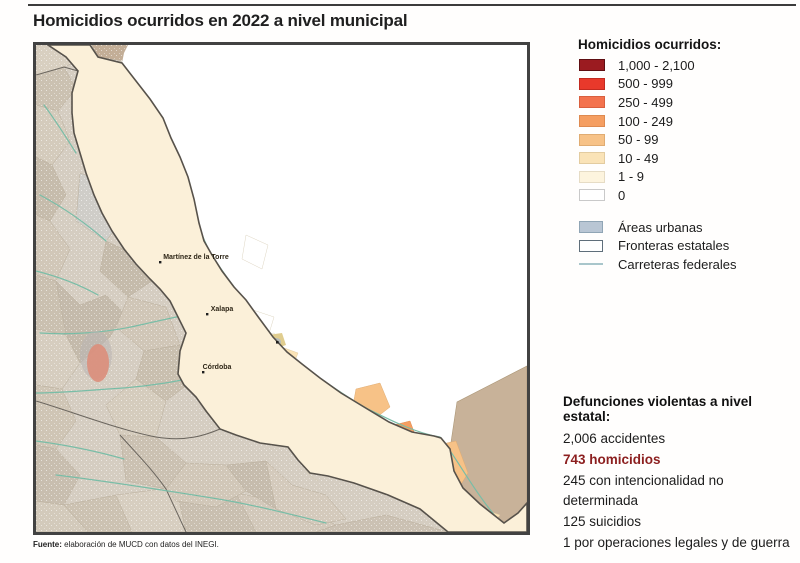 This screenshot has width=800, height=563. I want to click on legend-row: Fronteras estatales, so click(658, 246).